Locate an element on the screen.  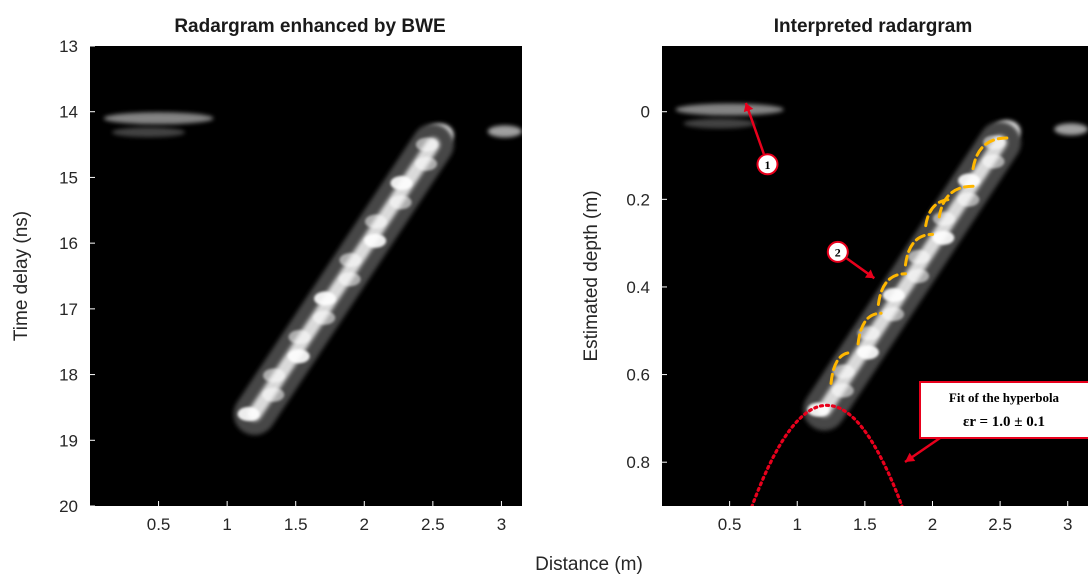
marker-arrow-shaft is located at coordinates (755, 128).